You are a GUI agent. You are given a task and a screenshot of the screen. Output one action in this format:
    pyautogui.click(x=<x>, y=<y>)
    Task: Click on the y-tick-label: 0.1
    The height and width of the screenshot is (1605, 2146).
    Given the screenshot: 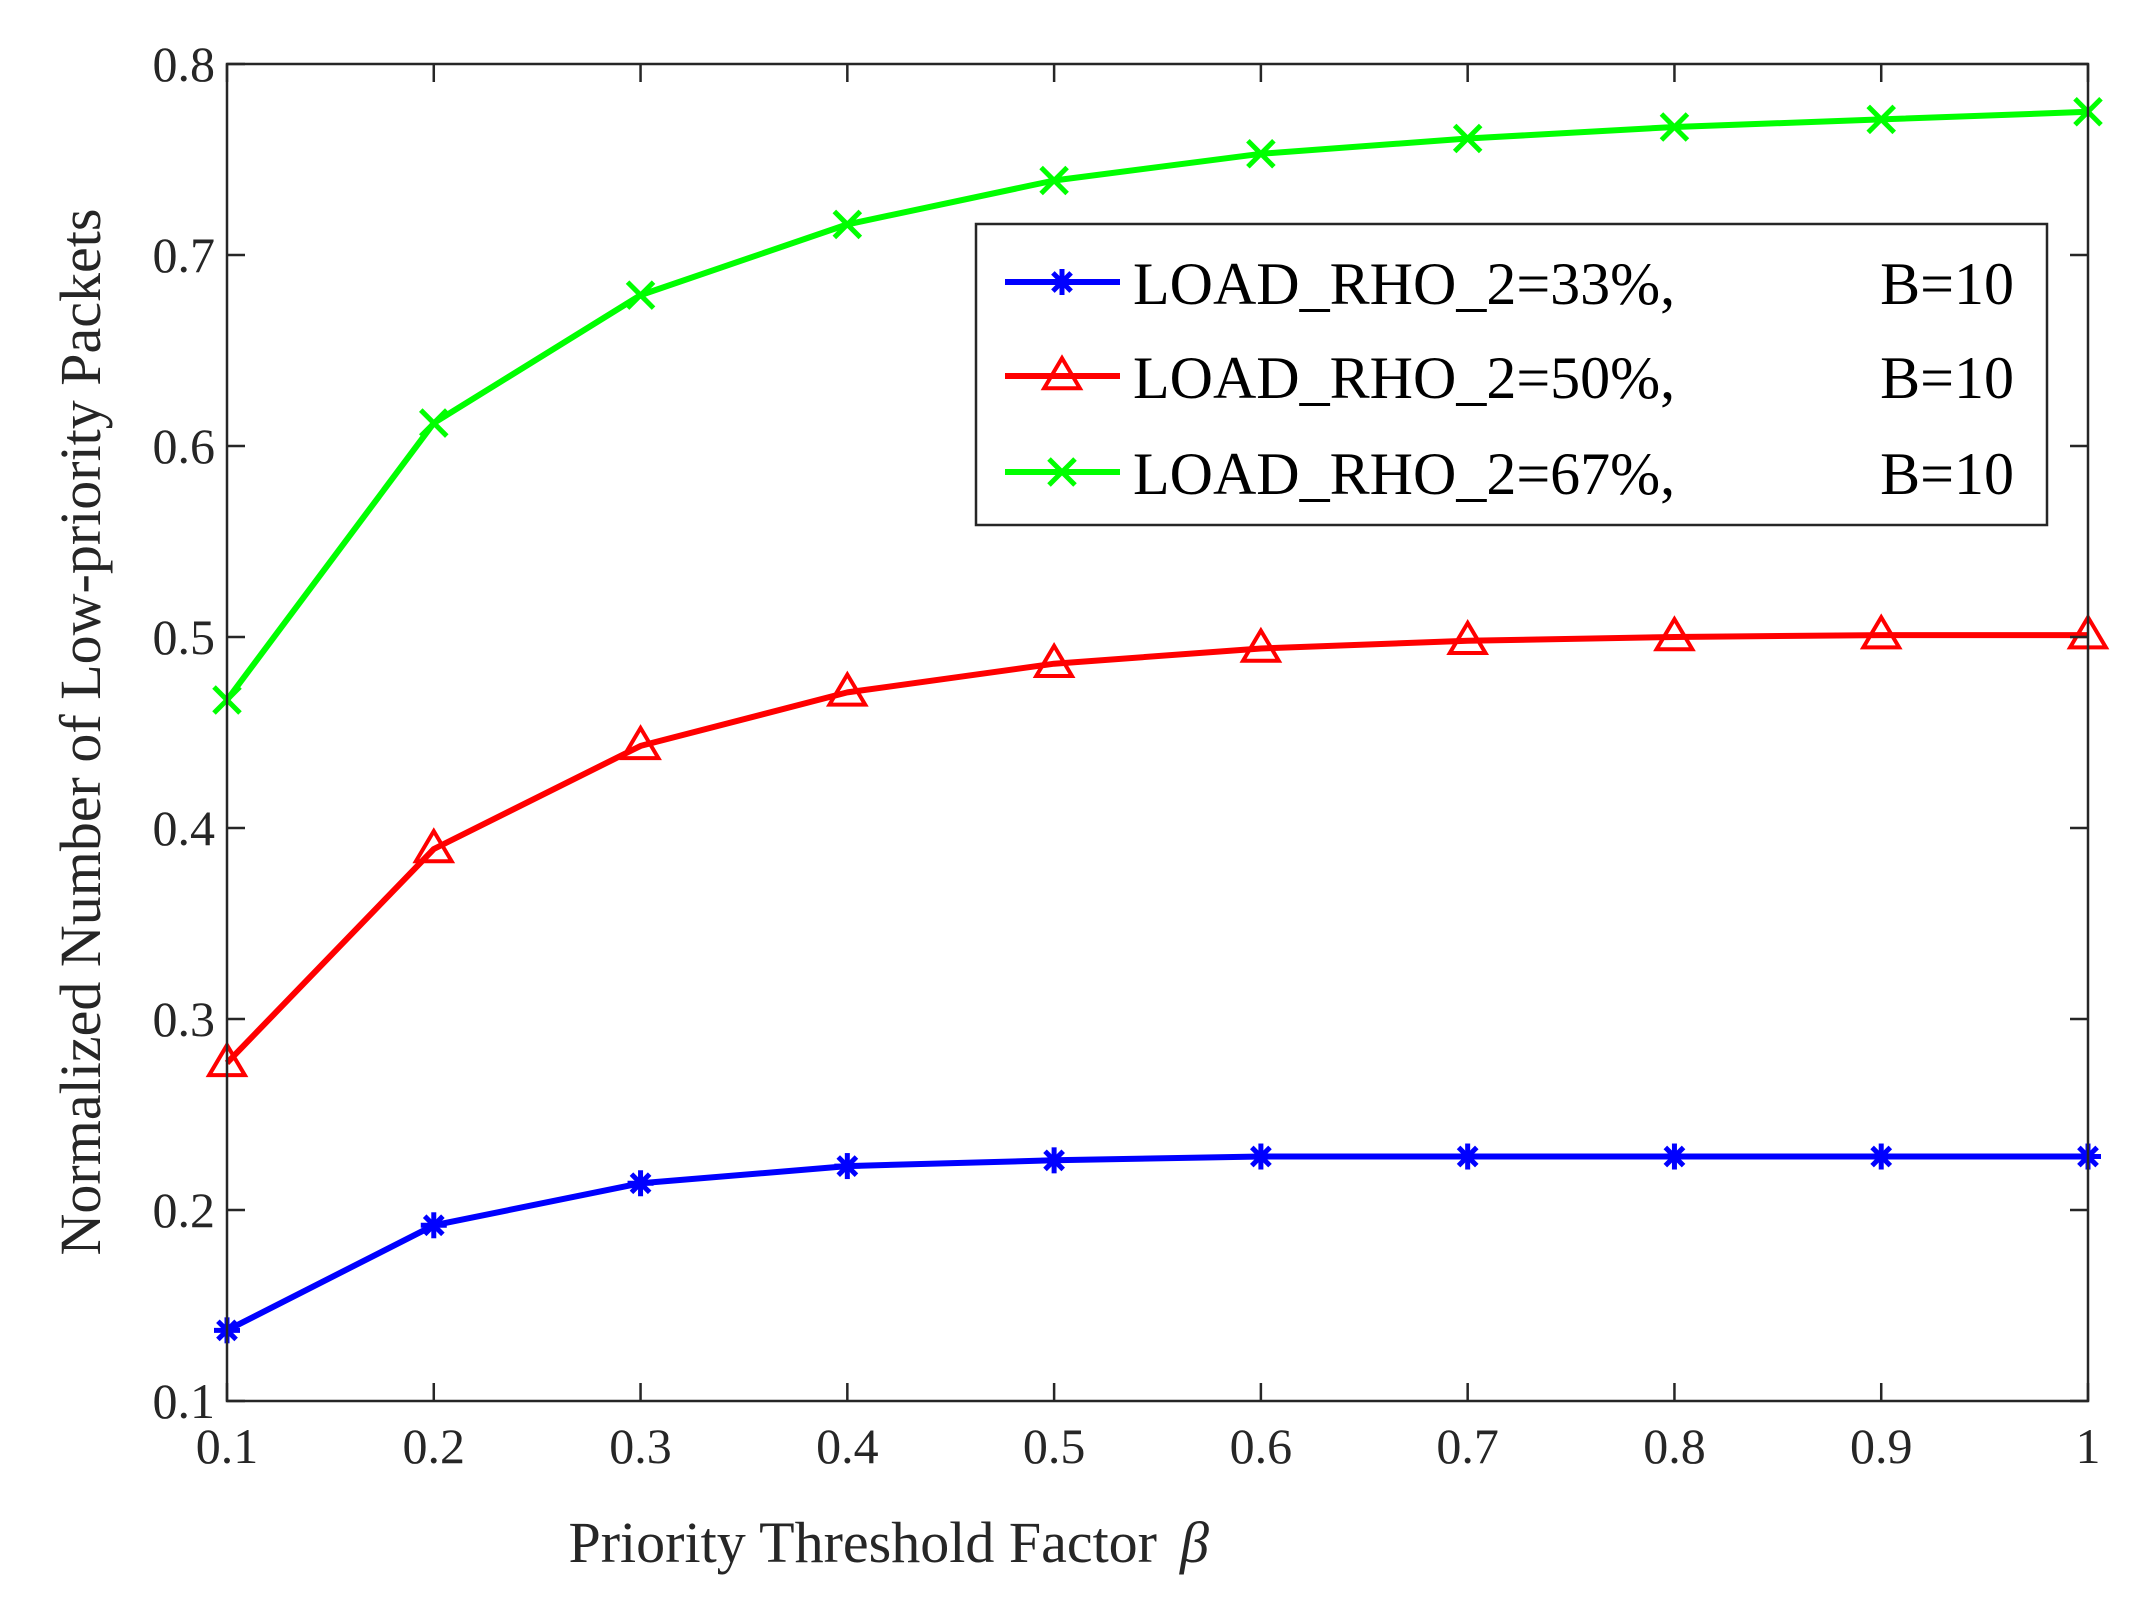 What is the action you would take?
    pyautogui.click(x=184, y=1401)
    